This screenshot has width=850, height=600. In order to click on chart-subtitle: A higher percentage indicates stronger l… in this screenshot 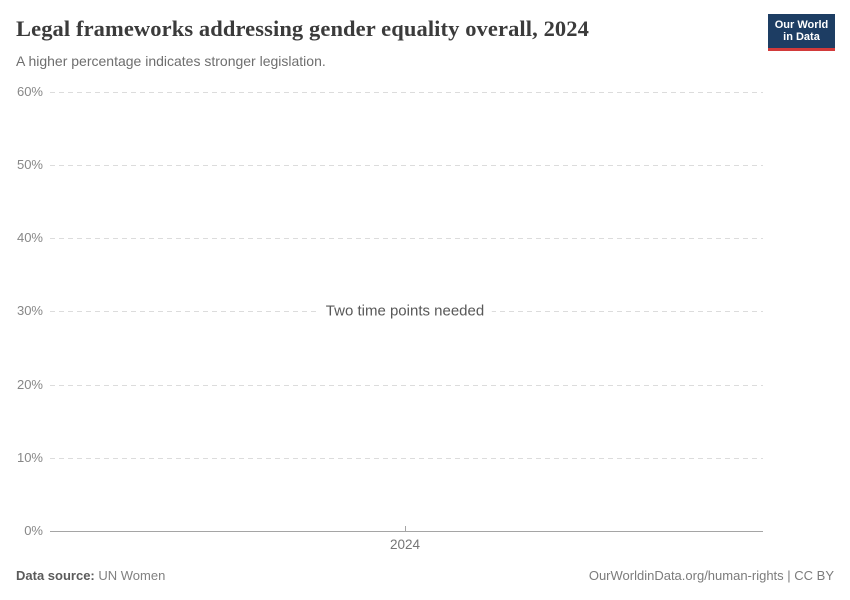, I will do `click(171, 61)`.